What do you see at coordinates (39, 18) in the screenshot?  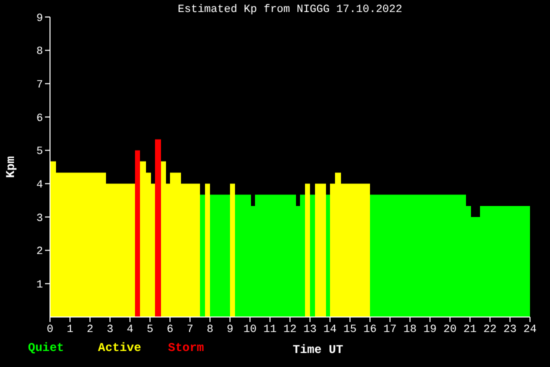 I see `y-tick-label: 9` at bounding box center [39, 18].